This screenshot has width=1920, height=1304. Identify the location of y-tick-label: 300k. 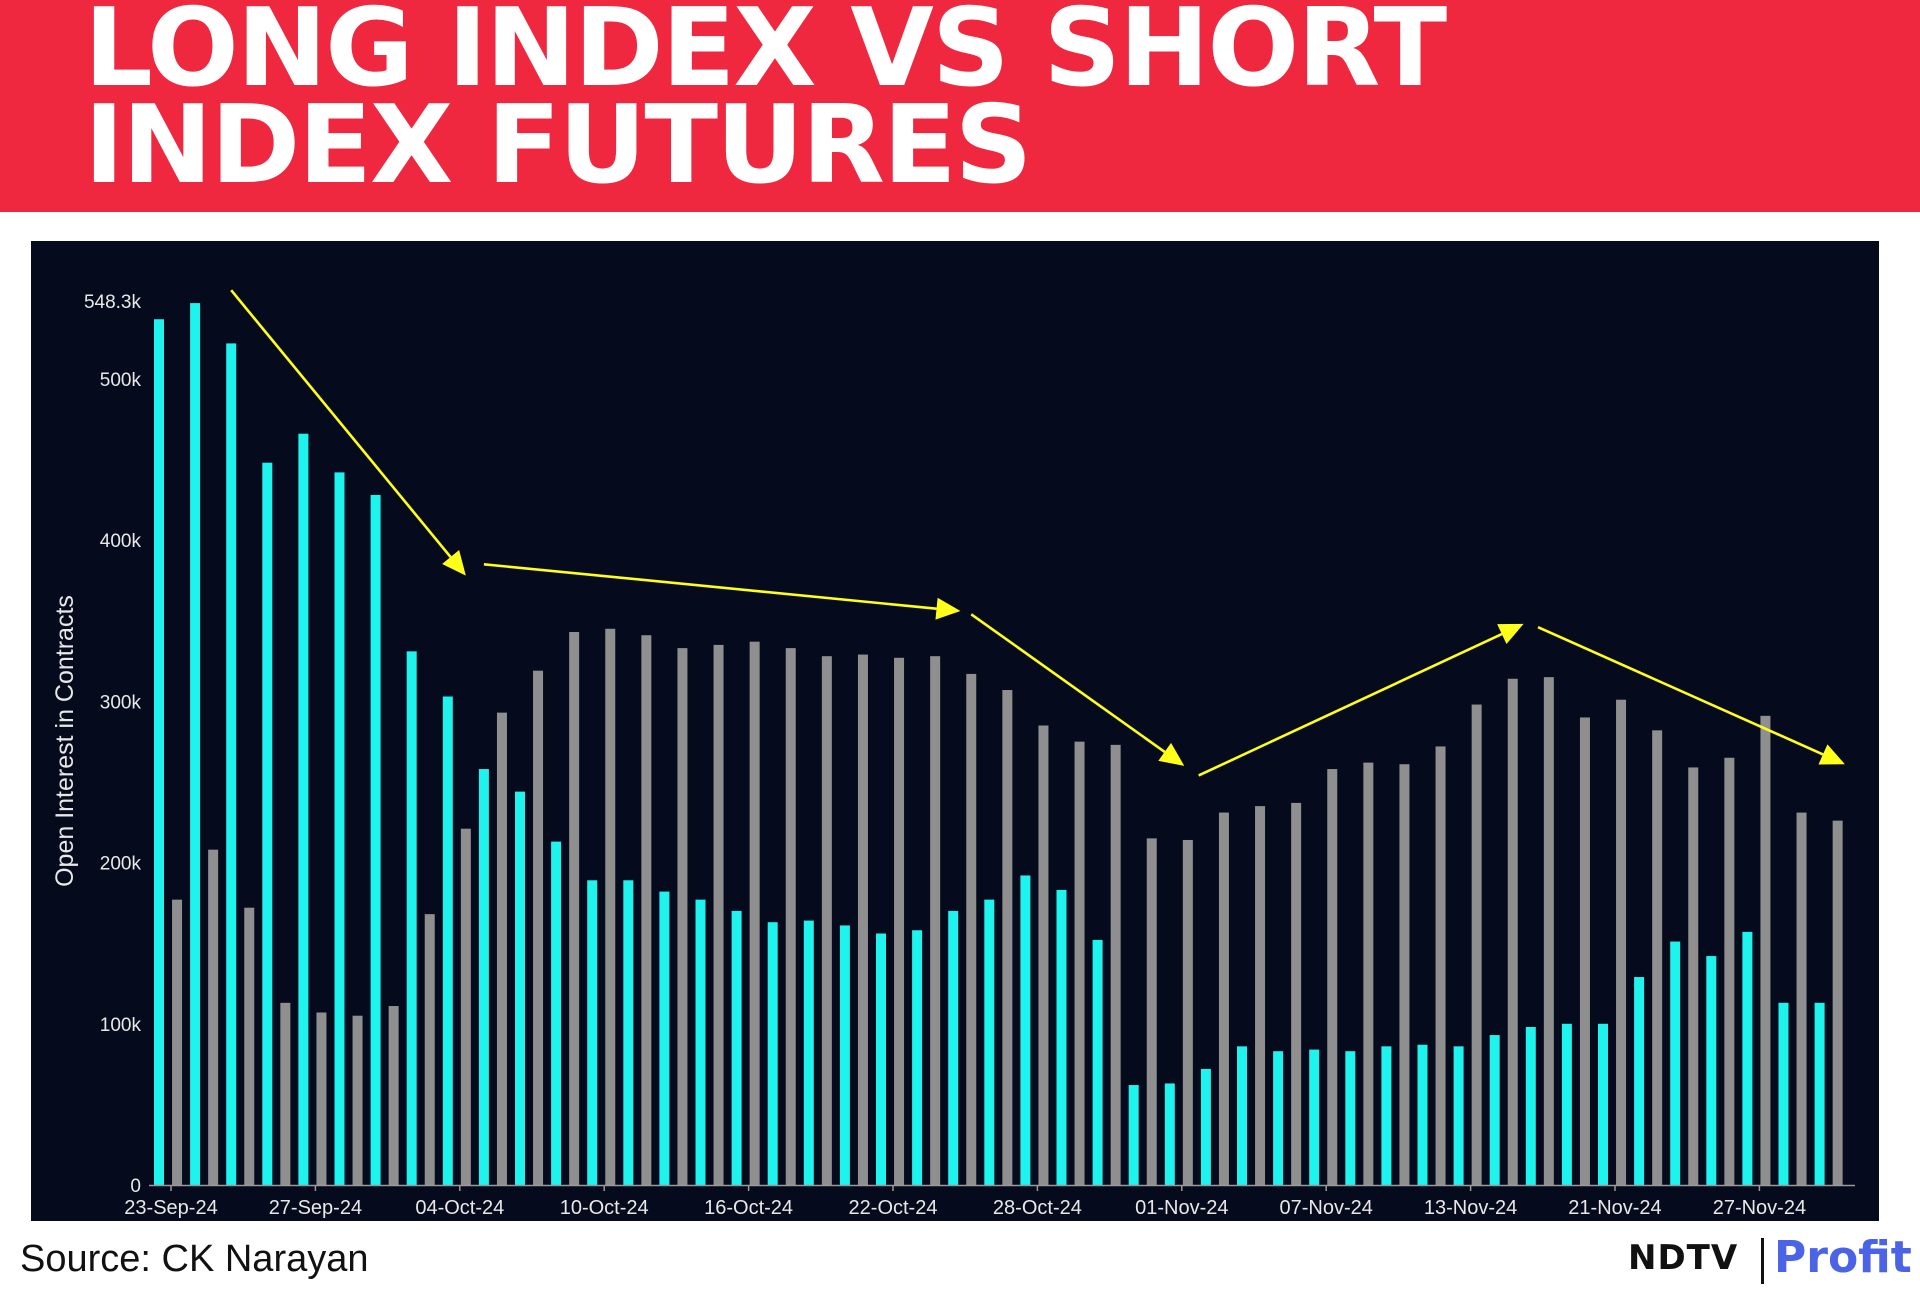
(121, 702).